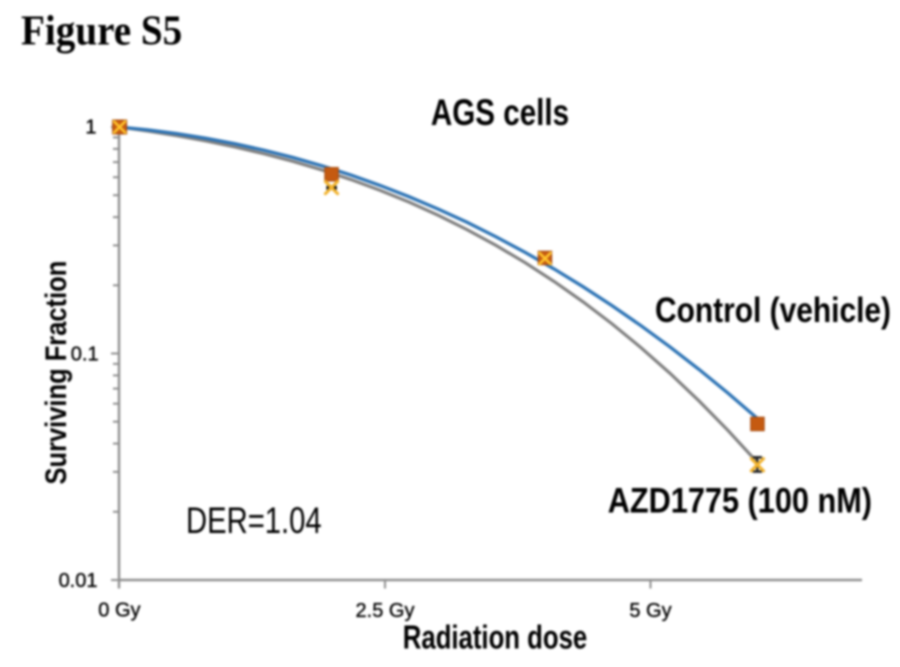 This screenshot has width=900, height=667. I want to click on svg-text: Figure S5, so click(101, 30).